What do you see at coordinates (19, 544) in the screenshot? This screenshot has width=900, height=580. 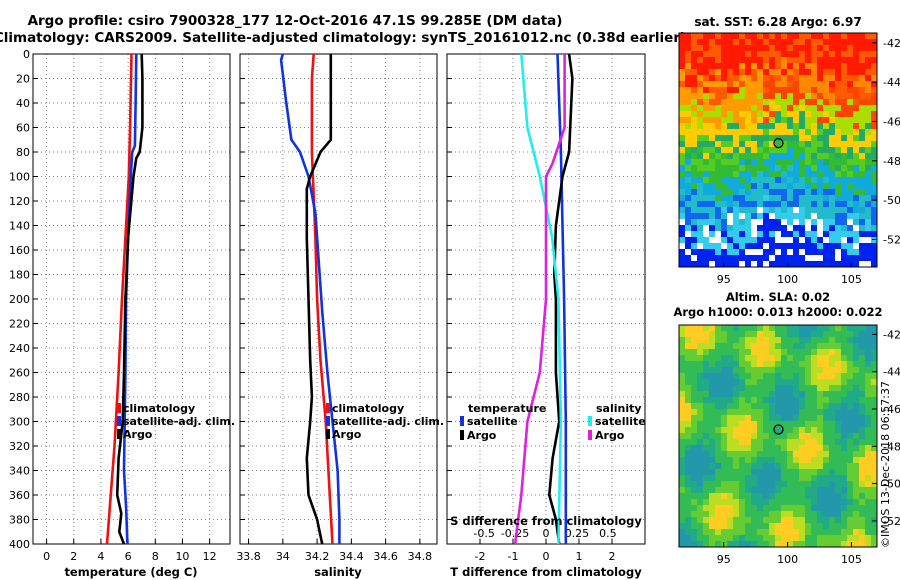 I see `y-tick-label: 400` at bounding box center [19, 544].